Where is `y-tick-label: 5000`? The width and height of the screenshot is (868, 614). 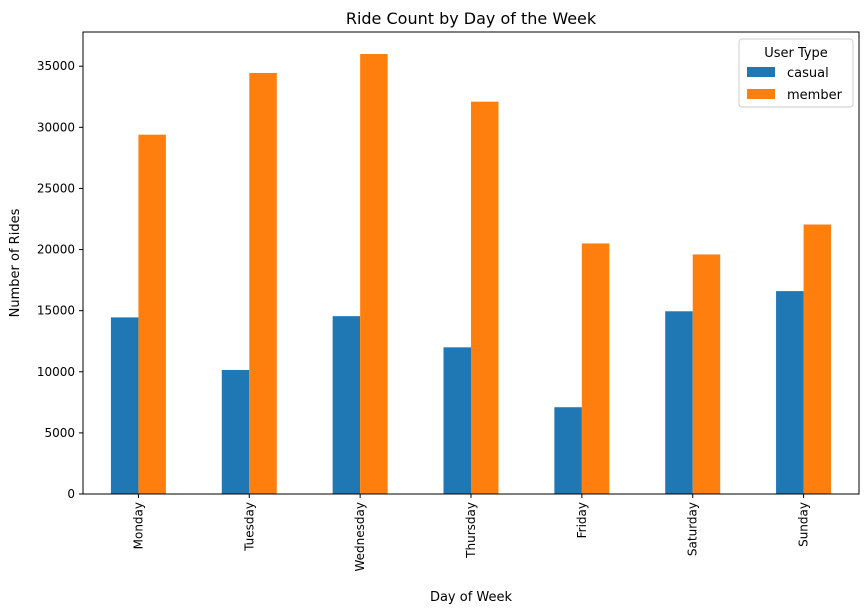
y-tick-label: 5000 is located at coordinates (59, 433).